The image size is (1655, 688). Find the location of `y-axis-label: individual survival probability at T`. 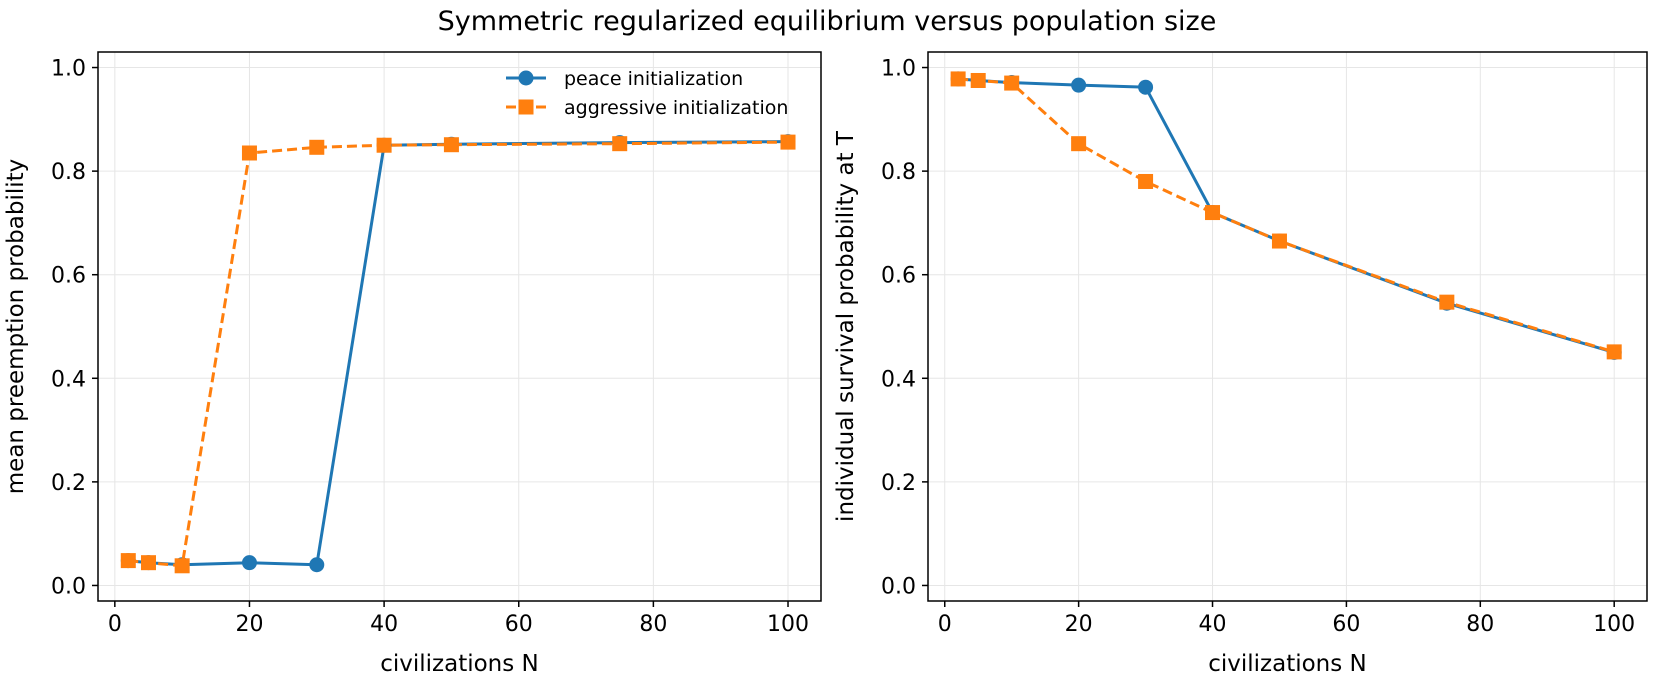

y-axis-label: individual survival probability at T is located at coordinates (846, 326).